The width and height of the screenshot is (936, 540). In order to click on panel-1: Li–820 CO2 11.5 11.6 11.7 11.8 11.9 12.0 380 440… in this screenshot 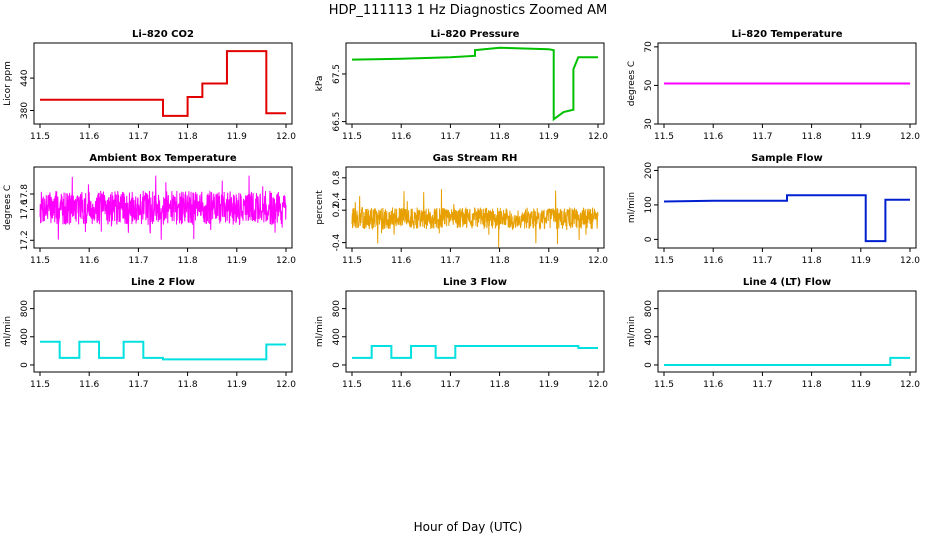, I will do `click(149, 85)`.